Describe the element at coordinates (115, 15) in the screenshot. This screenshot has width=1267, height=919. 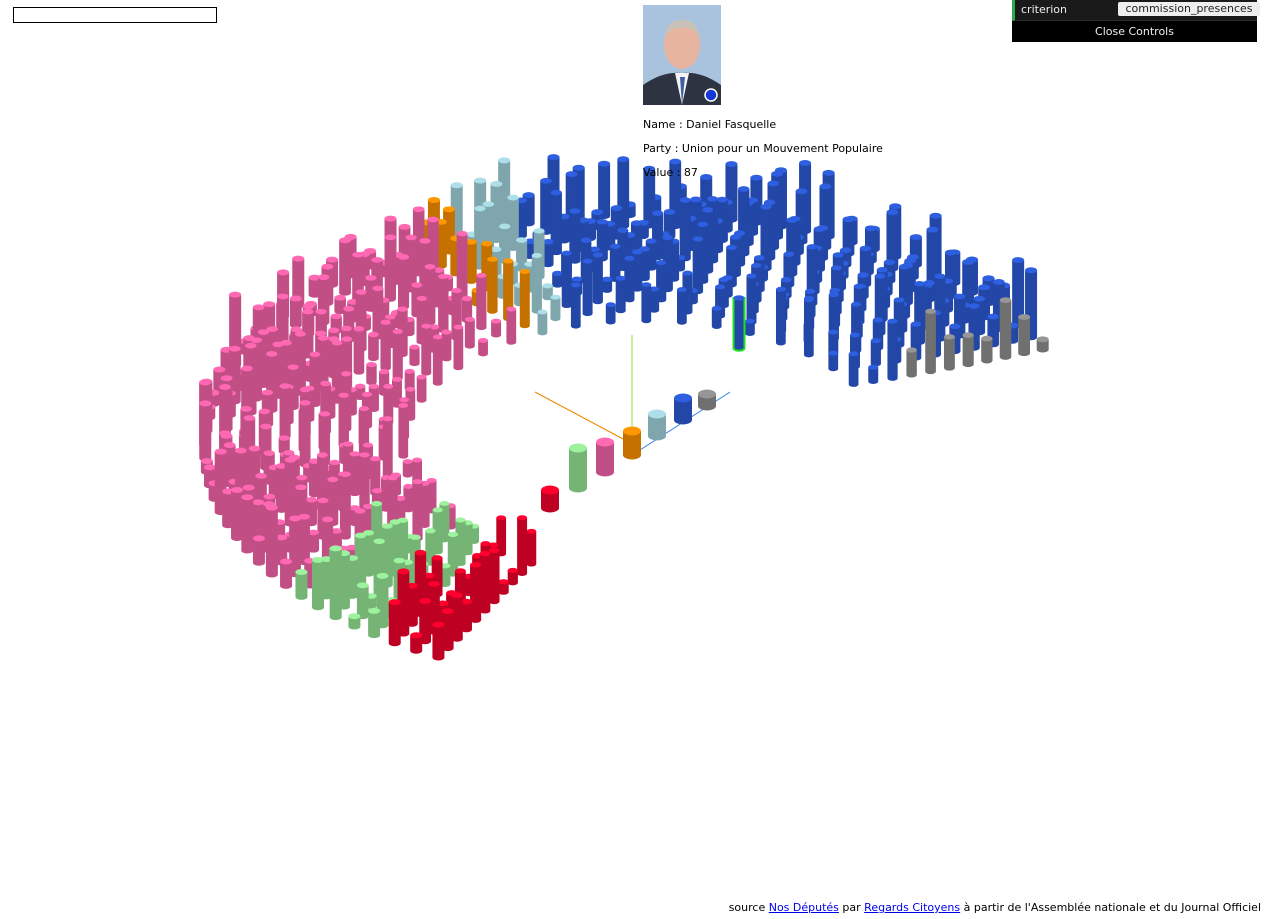
I see `search-input` at that location.